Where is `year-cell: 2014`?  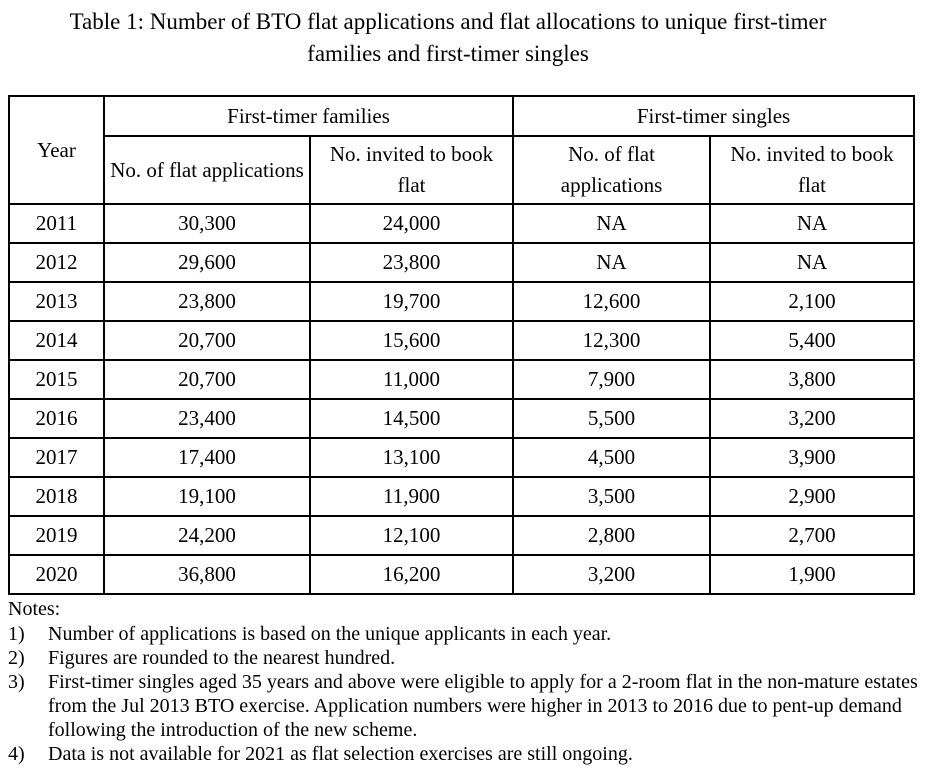
year-cell: 2014 is located at coordinates (56, 340).